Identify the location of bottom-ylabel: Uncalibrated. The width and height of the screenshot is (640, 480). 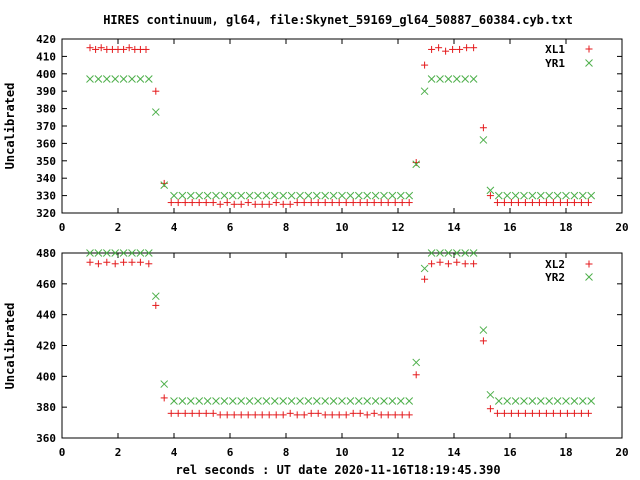
(10, 346).